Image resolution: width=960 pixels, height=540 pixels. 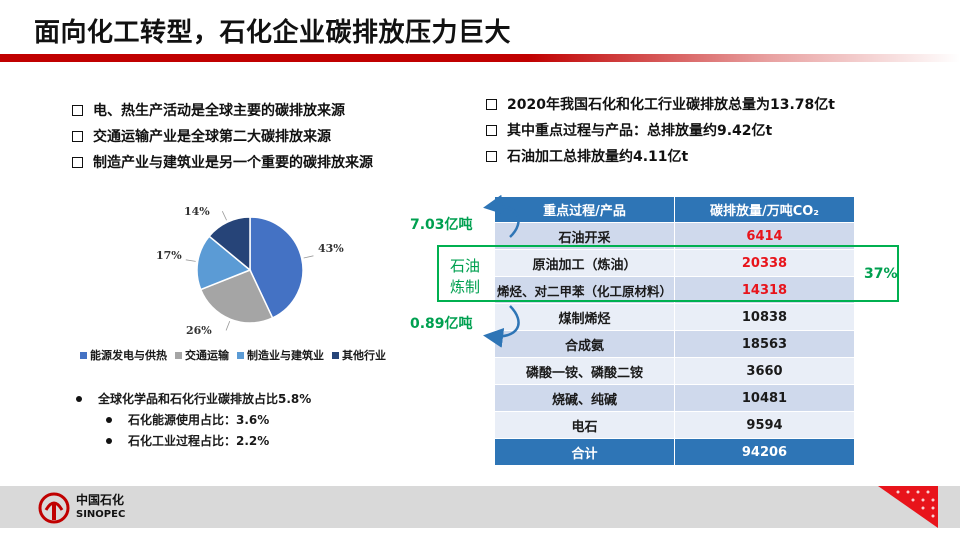 I want to click on table-cell-emission: 10838, so click(x=764, y=317).